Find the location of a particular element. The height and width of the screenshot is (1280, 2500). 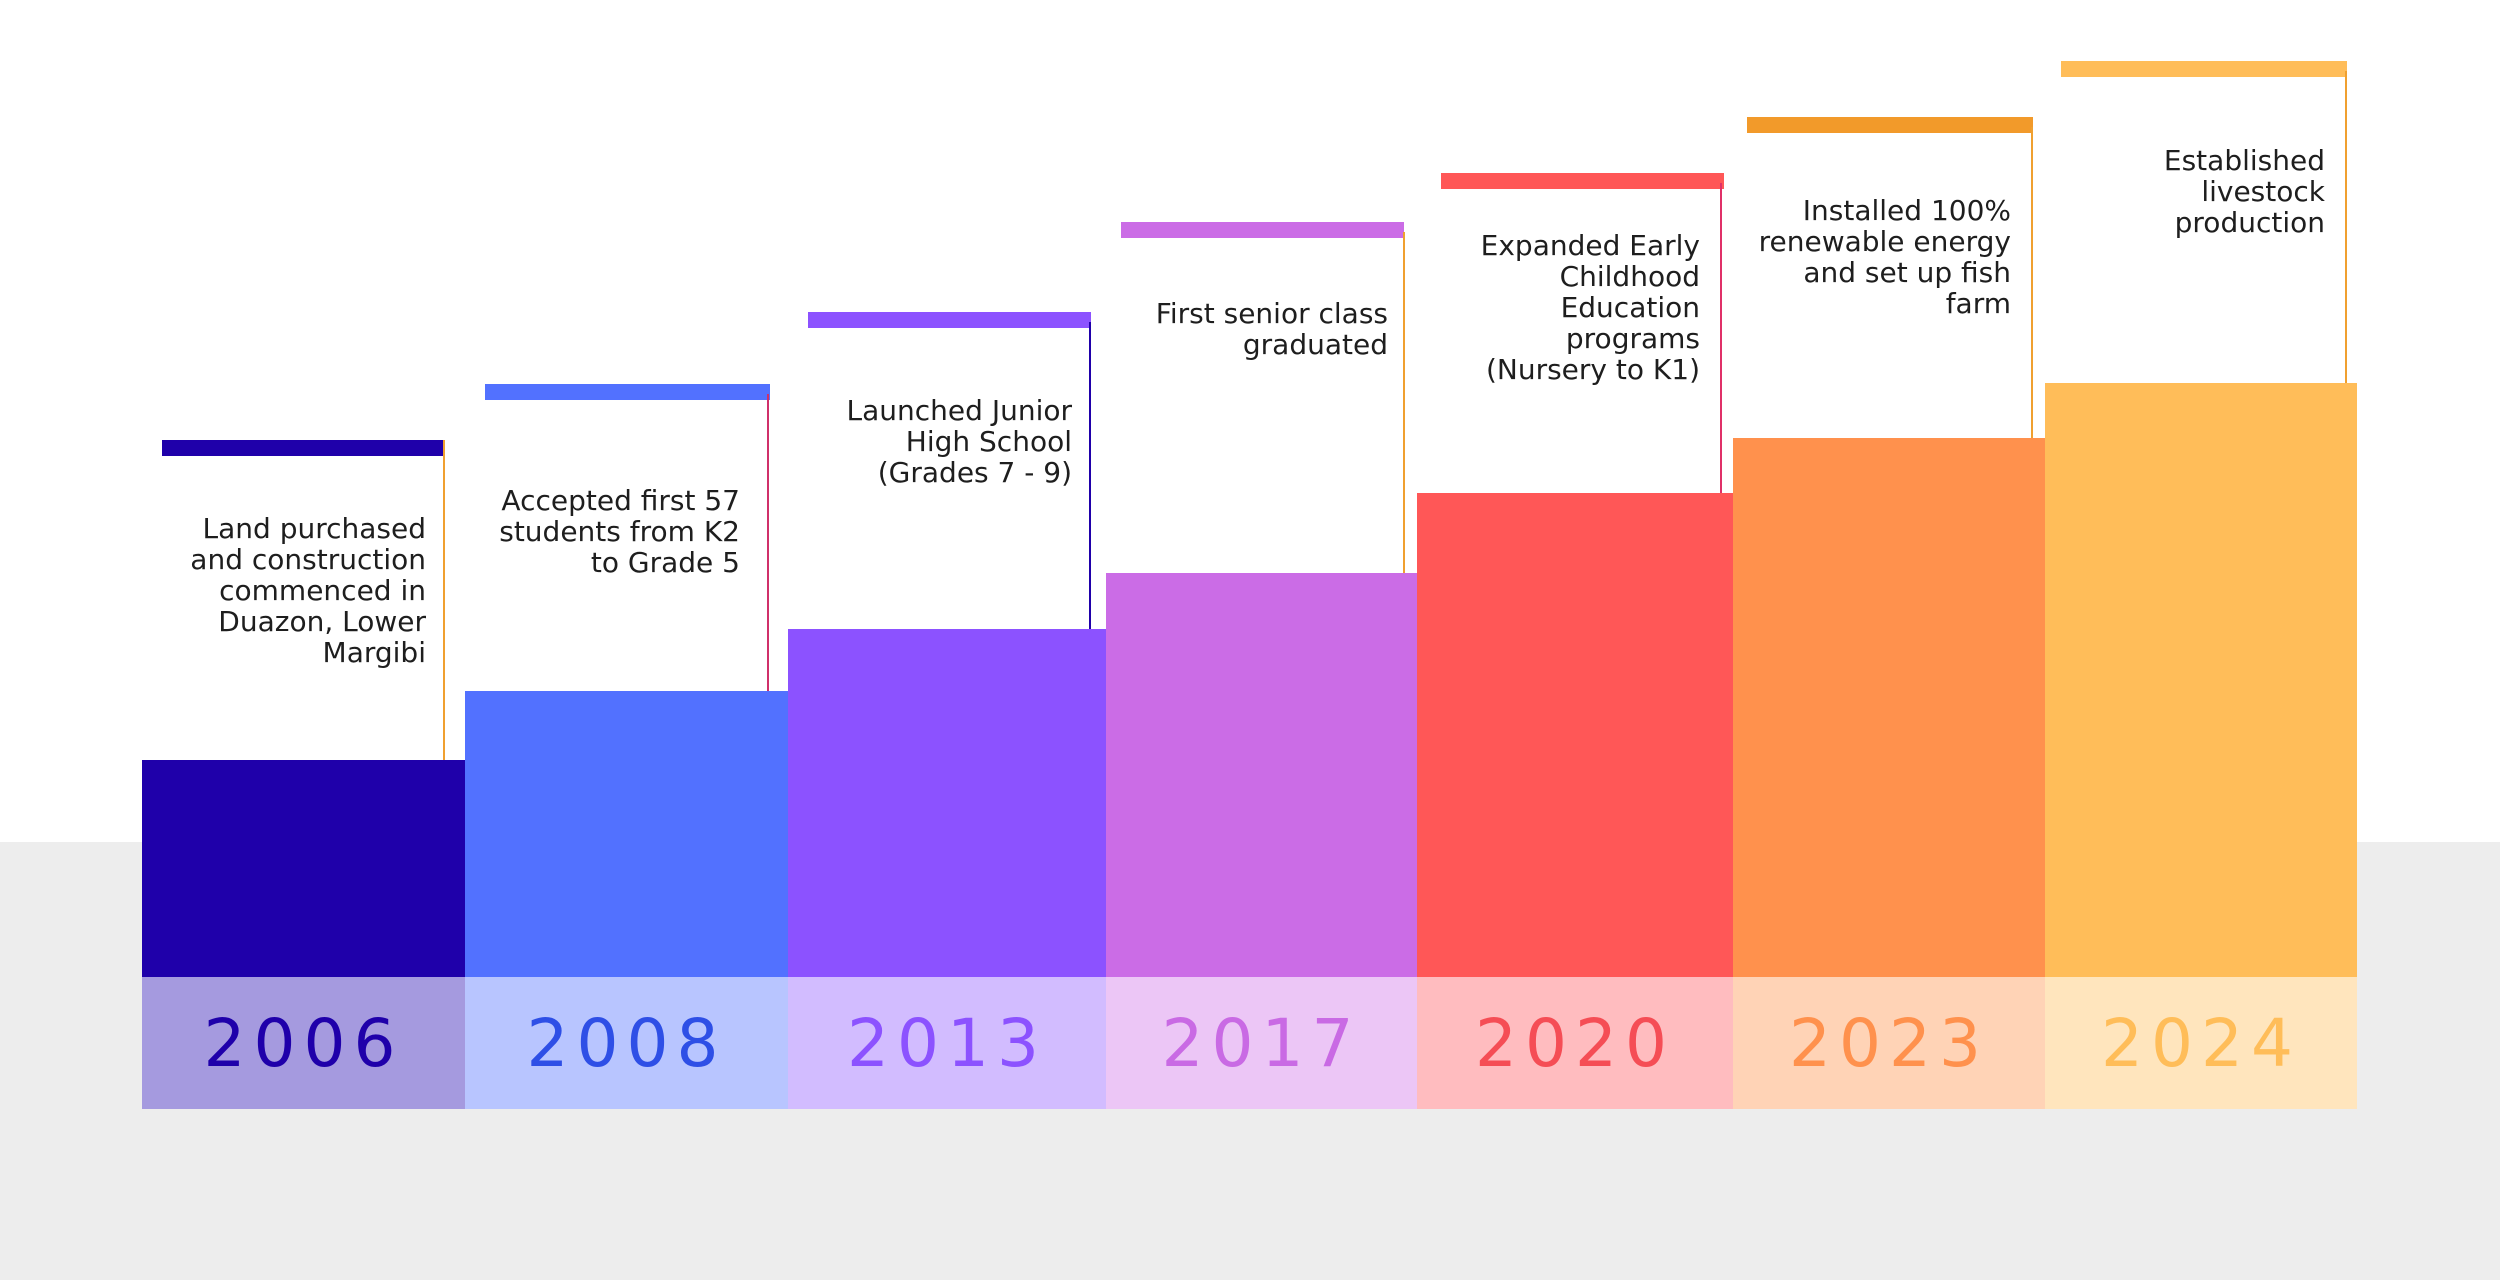

year-band: 2013 is located at coordinates (947, 1043).